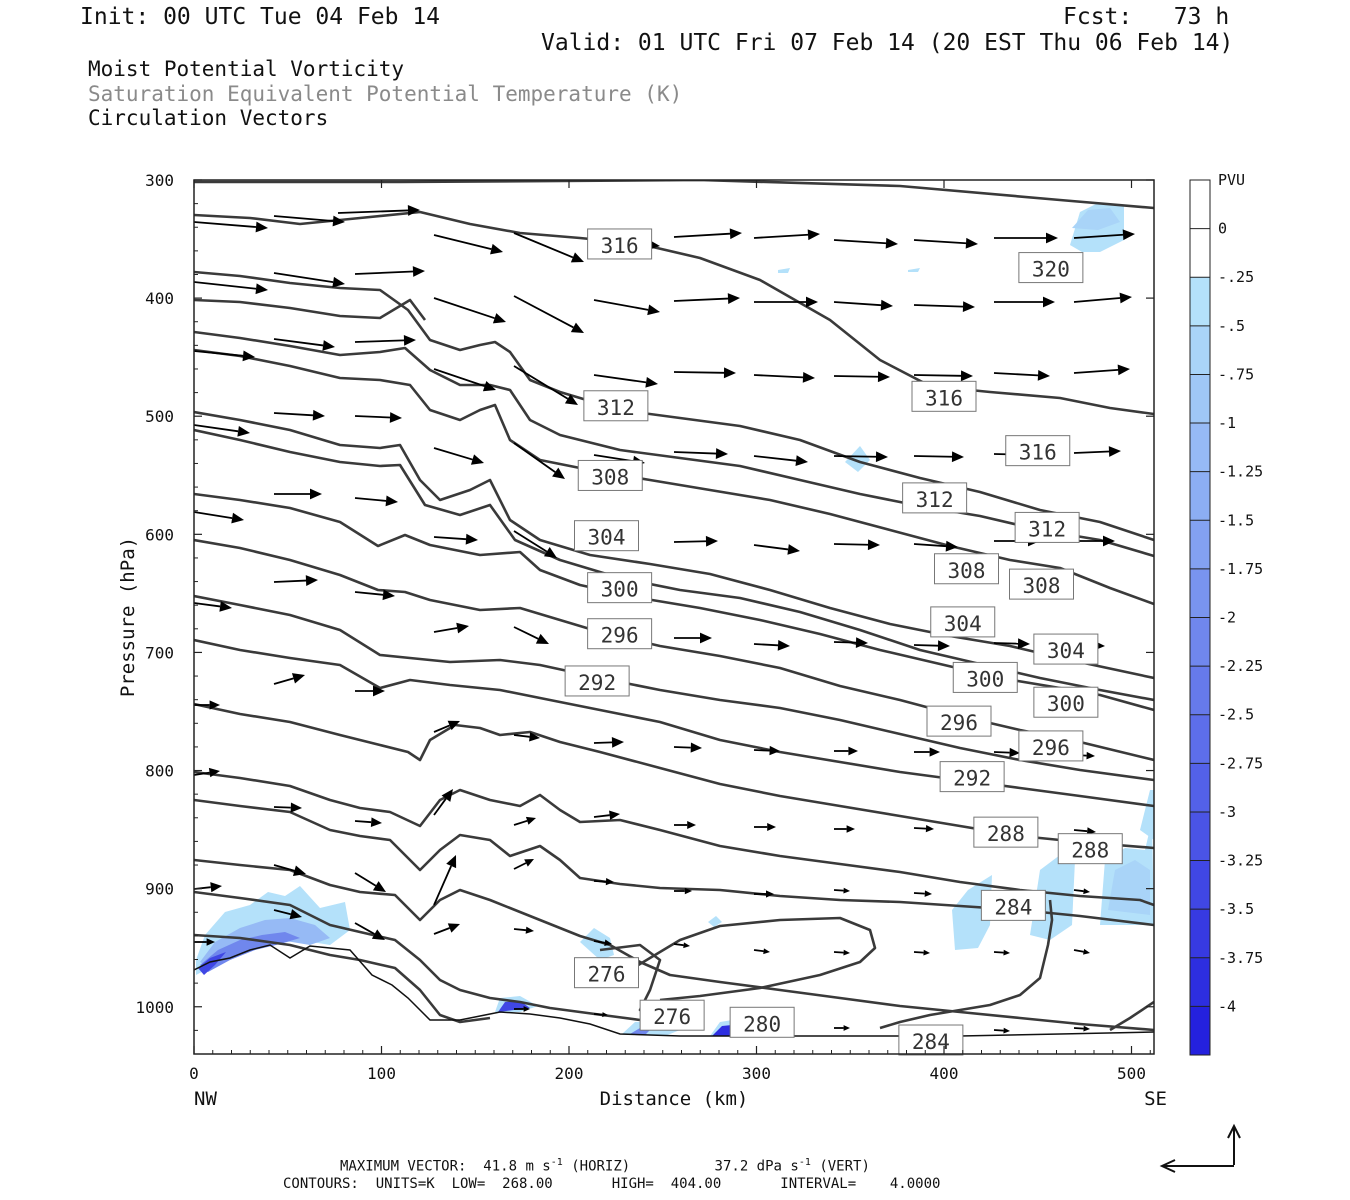 The height and width of the screenshot is (1200, 1350). Describe the element at coordinates (1240, 763) in the screenshot. I see `colorbar-label: -2.75` at that location.